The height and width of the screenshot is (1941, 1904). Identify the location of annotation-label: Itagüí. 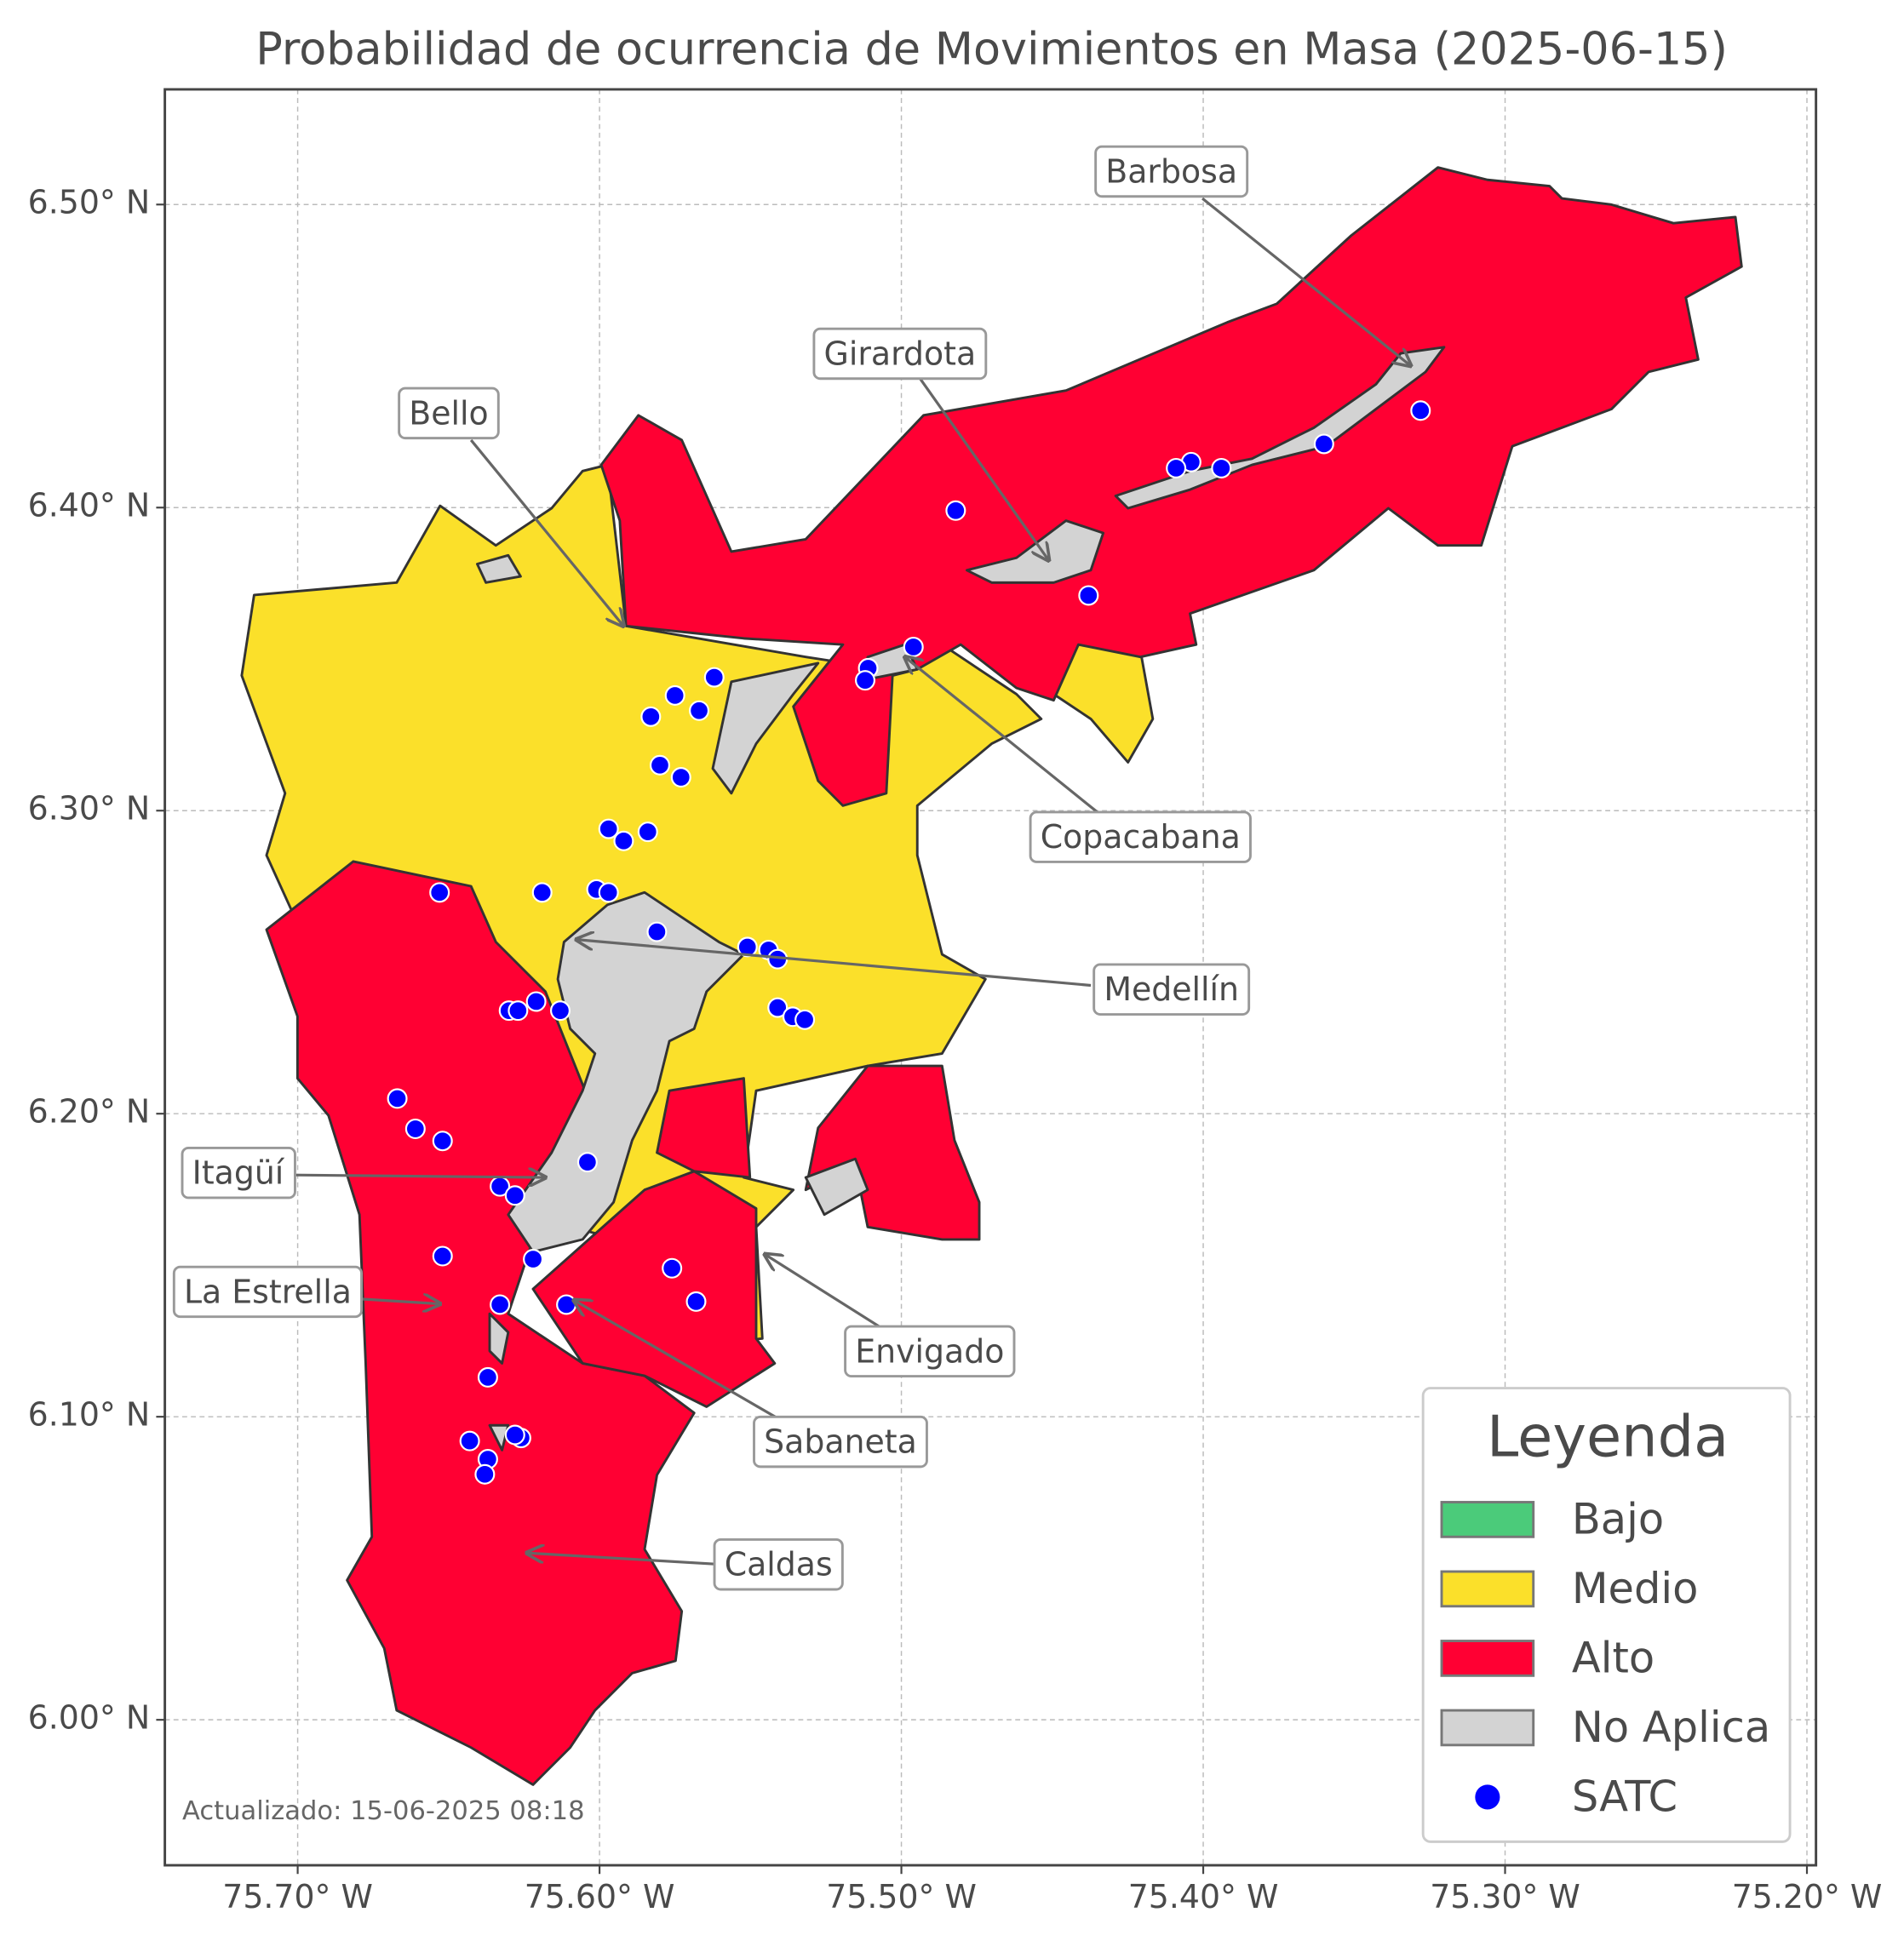
(238, 1173).